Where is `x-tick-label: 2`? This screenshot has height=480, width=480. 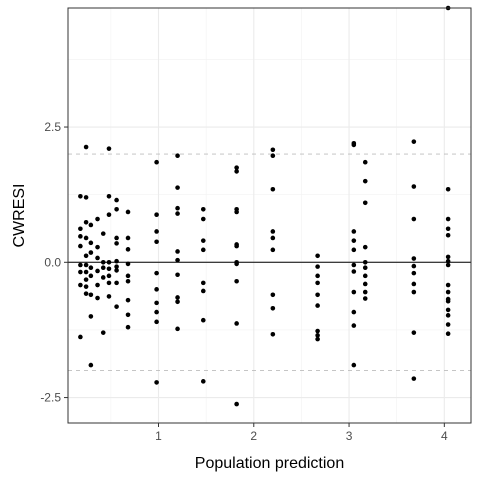
x-tick-label: 2 is located at coordinates (253, 436).